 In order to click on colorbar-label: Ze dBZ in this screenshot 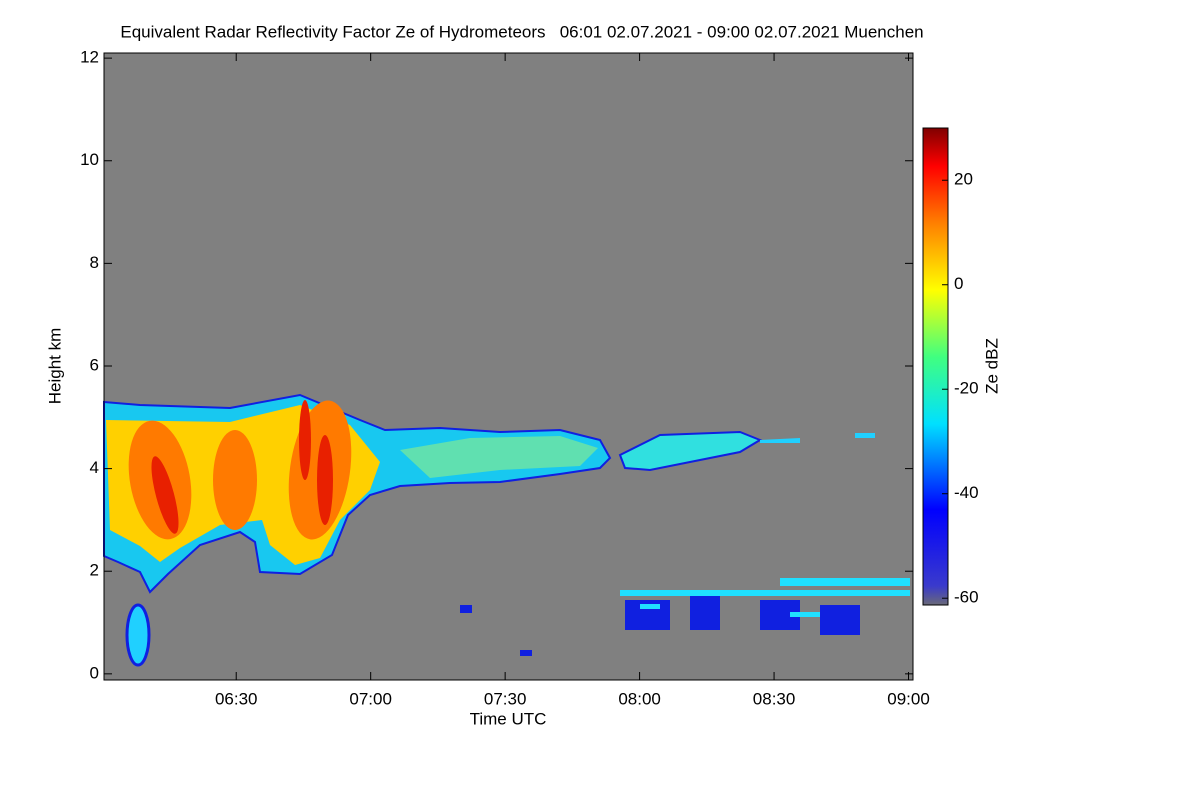, I will do `click(991, 366)`.